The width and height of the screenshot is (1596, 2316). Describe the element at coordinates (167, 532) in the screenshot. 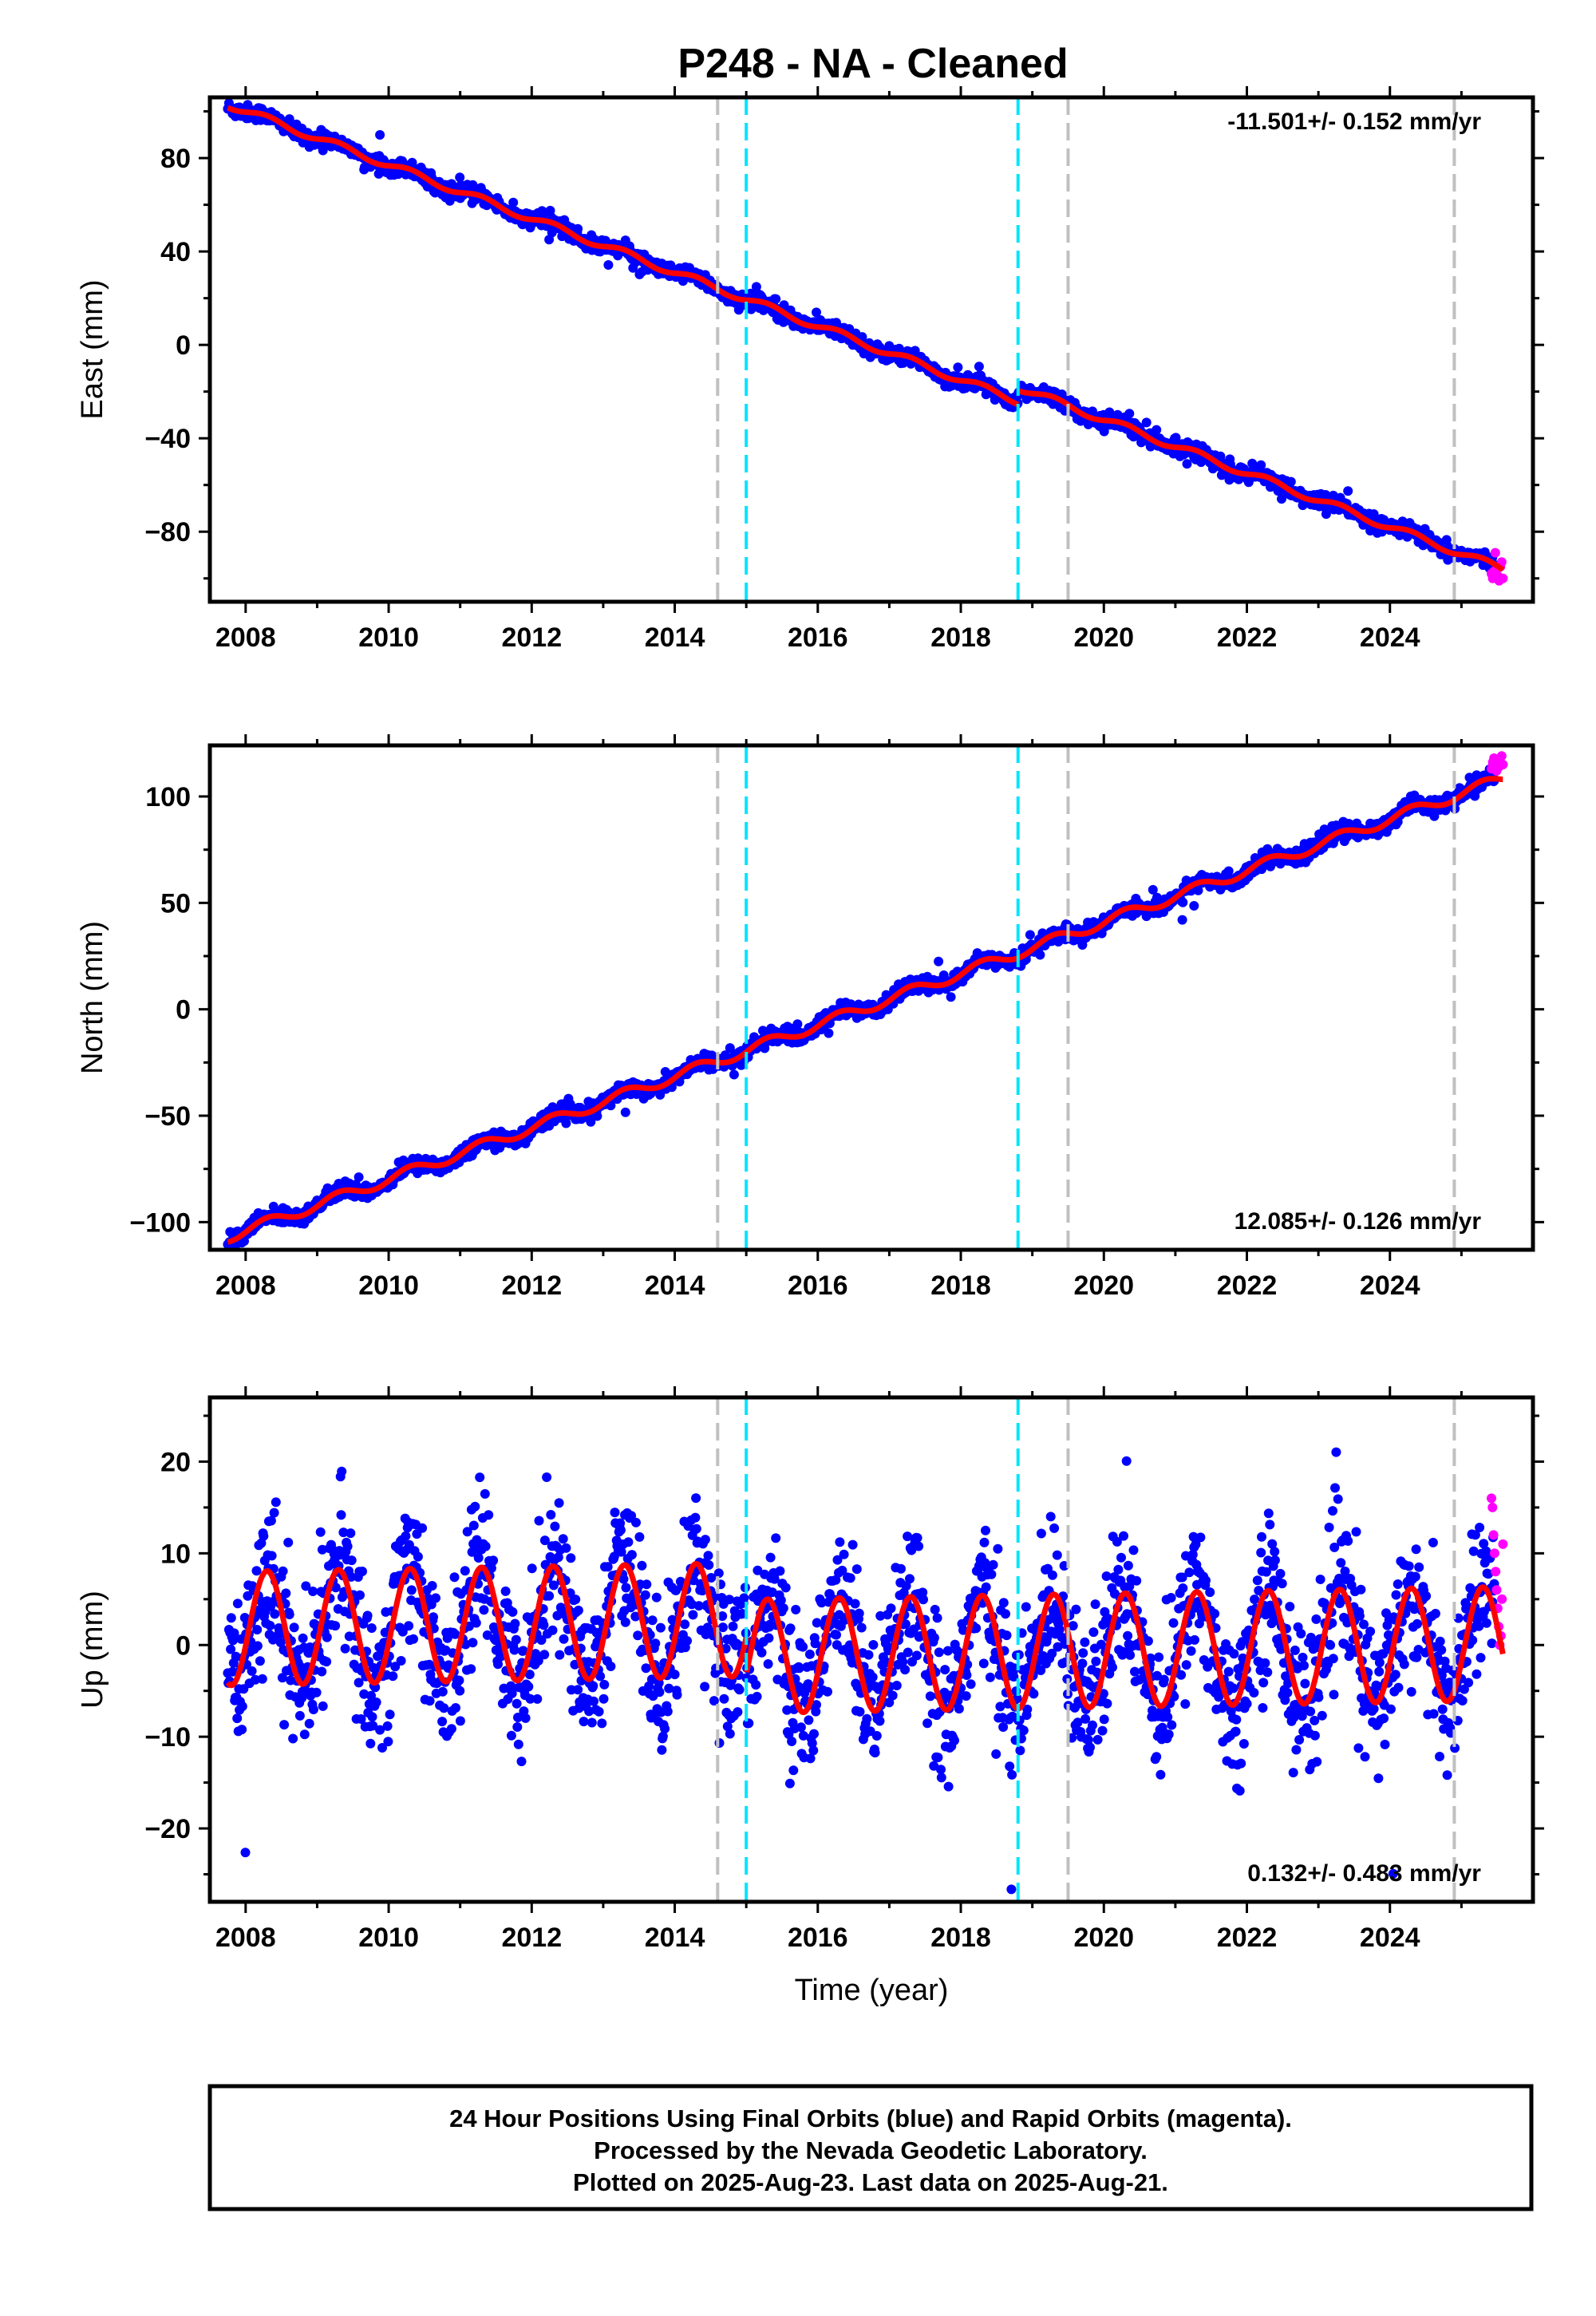

I see `y-tick-label: −80` at that location.